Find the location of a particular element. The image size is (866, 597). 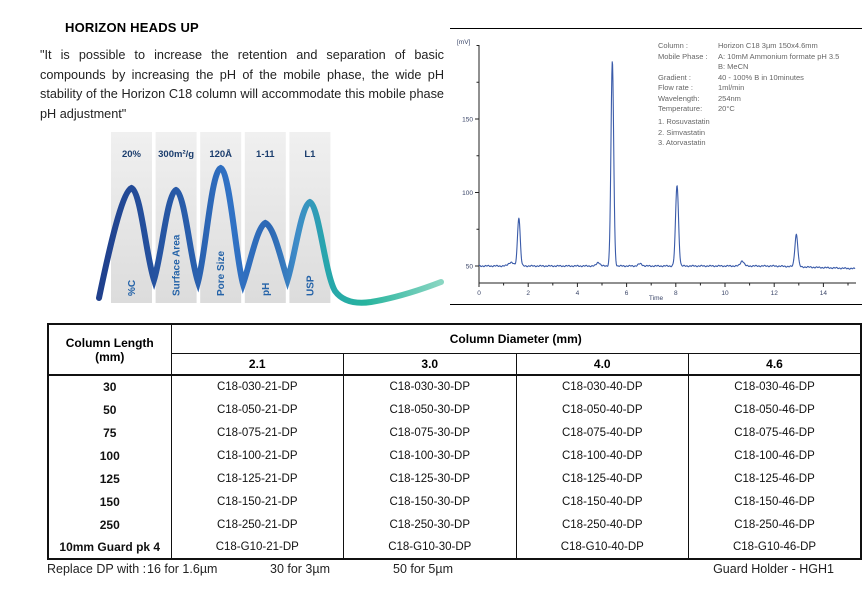

compound-item: 1. Rosuvastatin is located at coordinates (684, 121).